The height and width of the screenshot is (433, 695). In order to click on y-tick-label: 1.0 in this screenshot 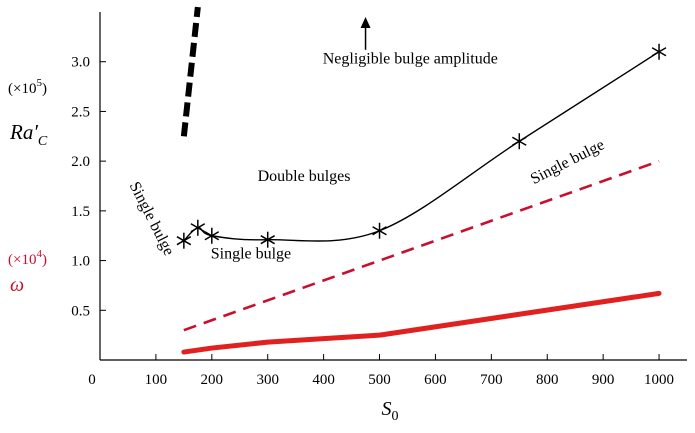, I will do `click(80, 262)`.